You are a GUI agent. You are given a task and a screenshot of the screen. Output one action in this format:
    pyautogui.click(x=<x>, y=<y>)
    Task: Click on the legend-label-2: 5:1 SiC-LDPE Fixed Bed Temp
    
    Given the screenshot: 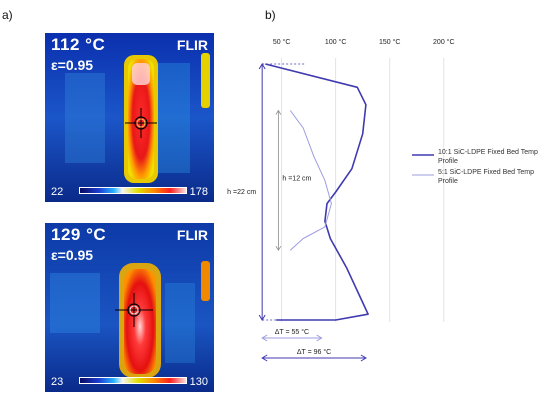 What is the action you would take?
    pyautogui.click(x=486, y=172)
    